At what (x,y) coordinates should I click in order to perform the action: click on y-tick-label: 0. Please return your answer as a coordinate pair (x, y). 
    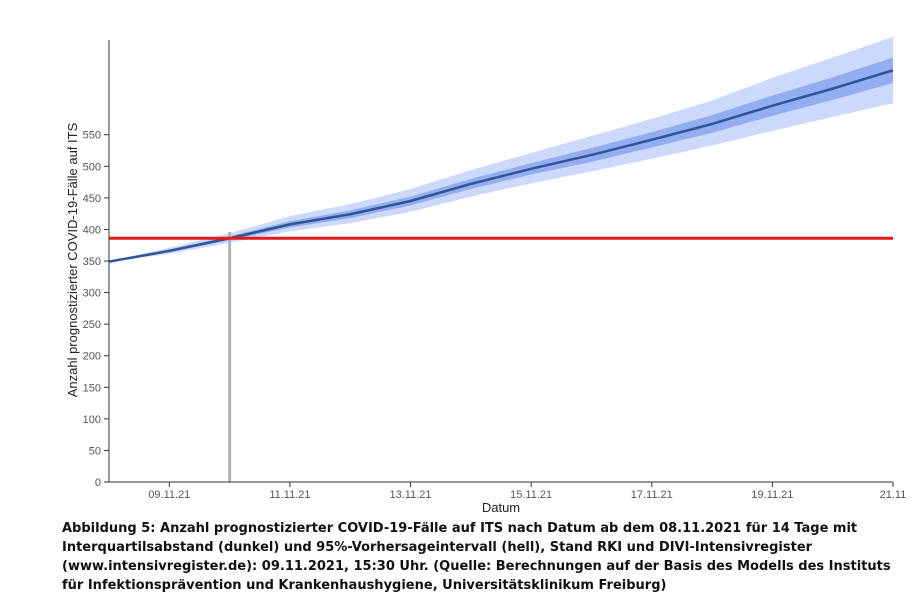
    Looking at the image, I should click on (98, 483).